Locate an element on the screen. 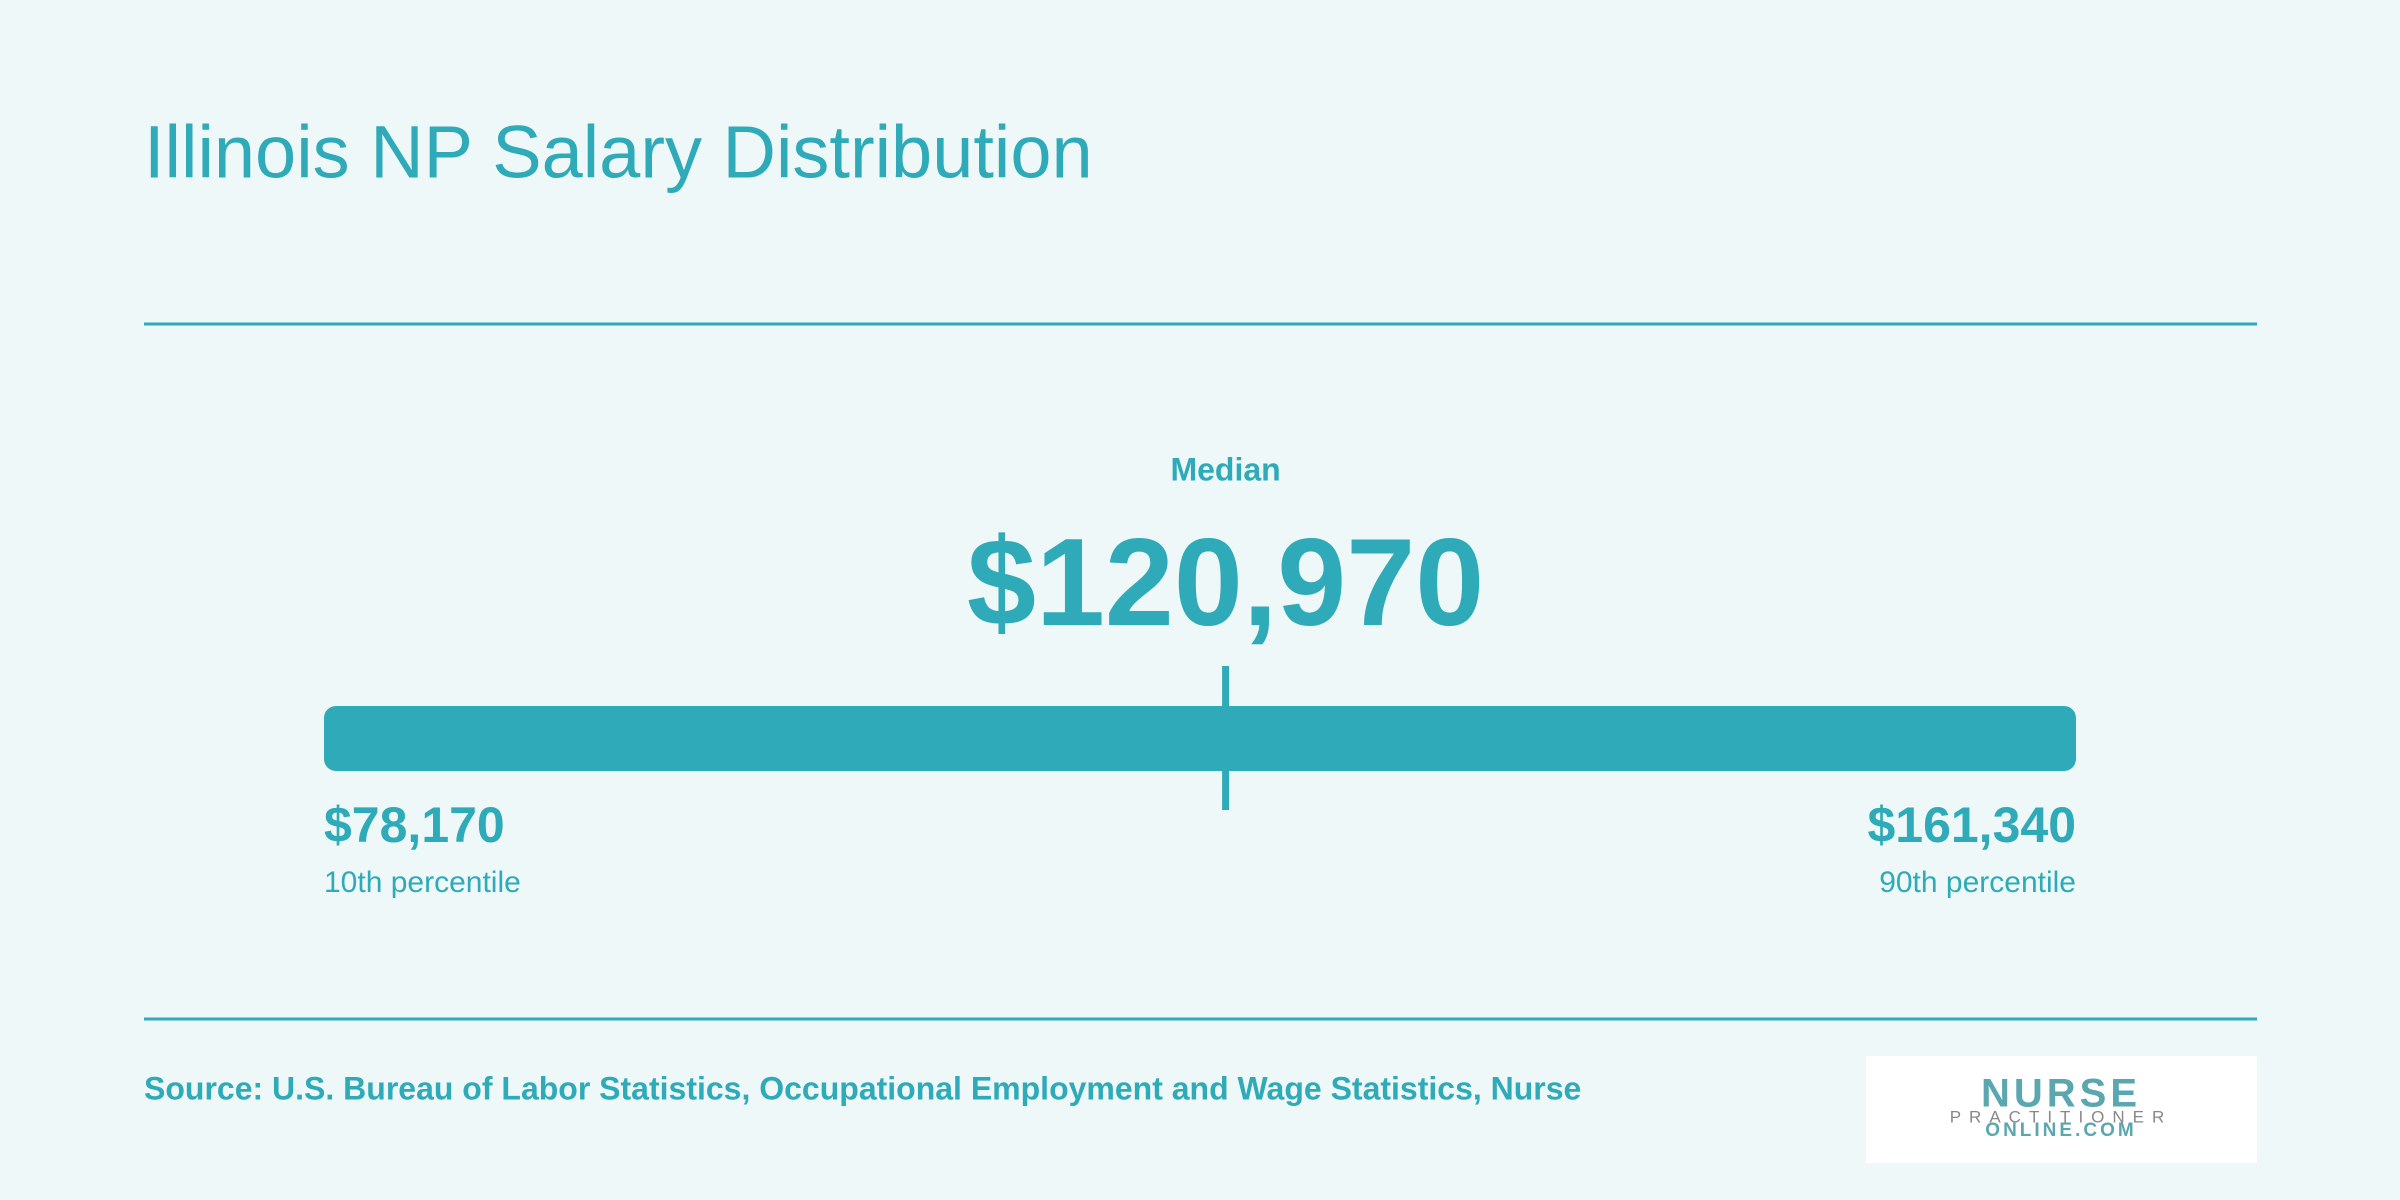 The width and height of the screenshot is (2400, 1200). logo: NURSE PRACTITIONER ONLINE.COM is located at coordinates (2061, 1109).